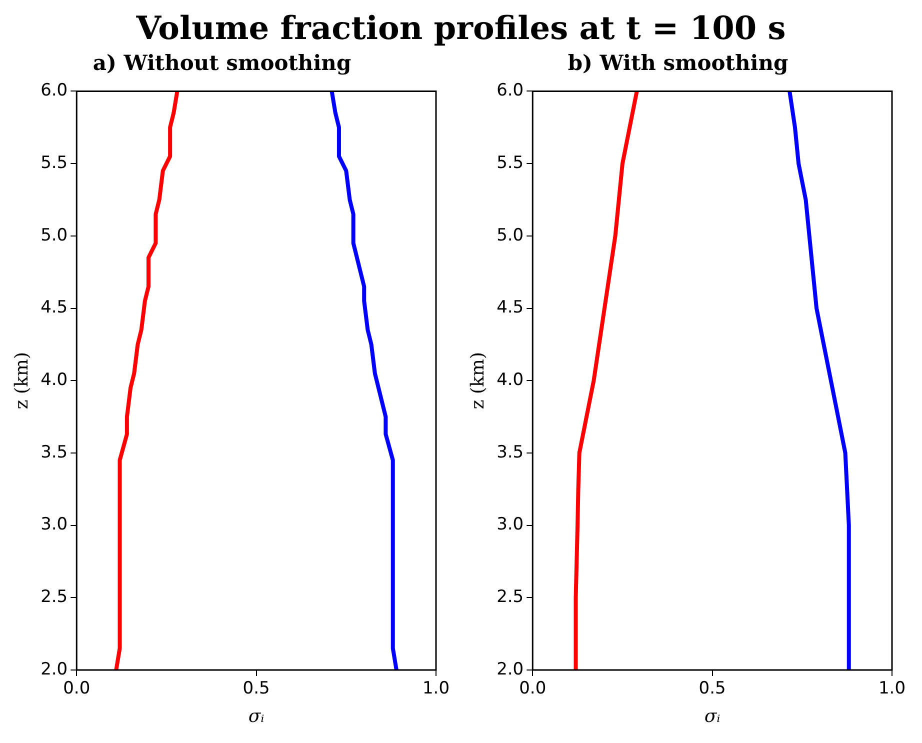 Image resolution: width=922 pixels, height=743 pixels. What do you see at coordinates (461, 28) in the screenshot?
I see `chart-title: Volume fraction profiles at t = 100 s` at bounding box center [461, 28].